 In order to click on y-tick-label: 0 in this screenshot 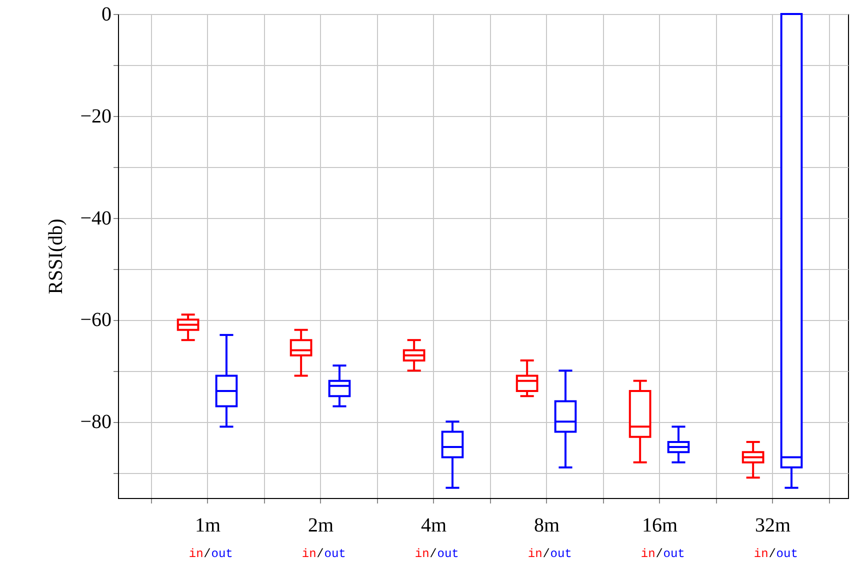, I will do `click(107, 15)`.